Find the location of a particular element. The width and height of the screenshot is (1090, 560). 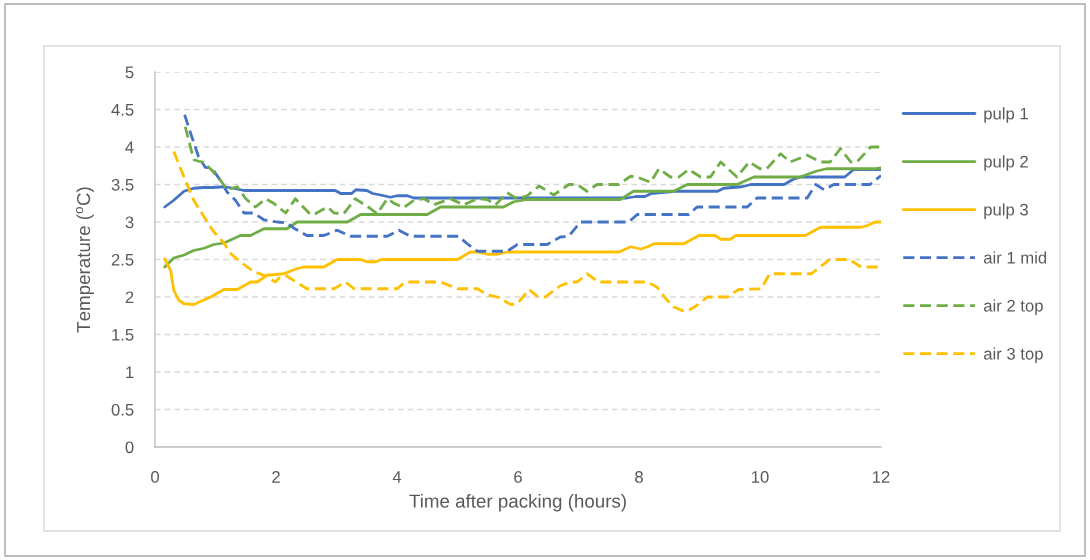

legend-label: air 2 top is located at coordinates (1013, 307).